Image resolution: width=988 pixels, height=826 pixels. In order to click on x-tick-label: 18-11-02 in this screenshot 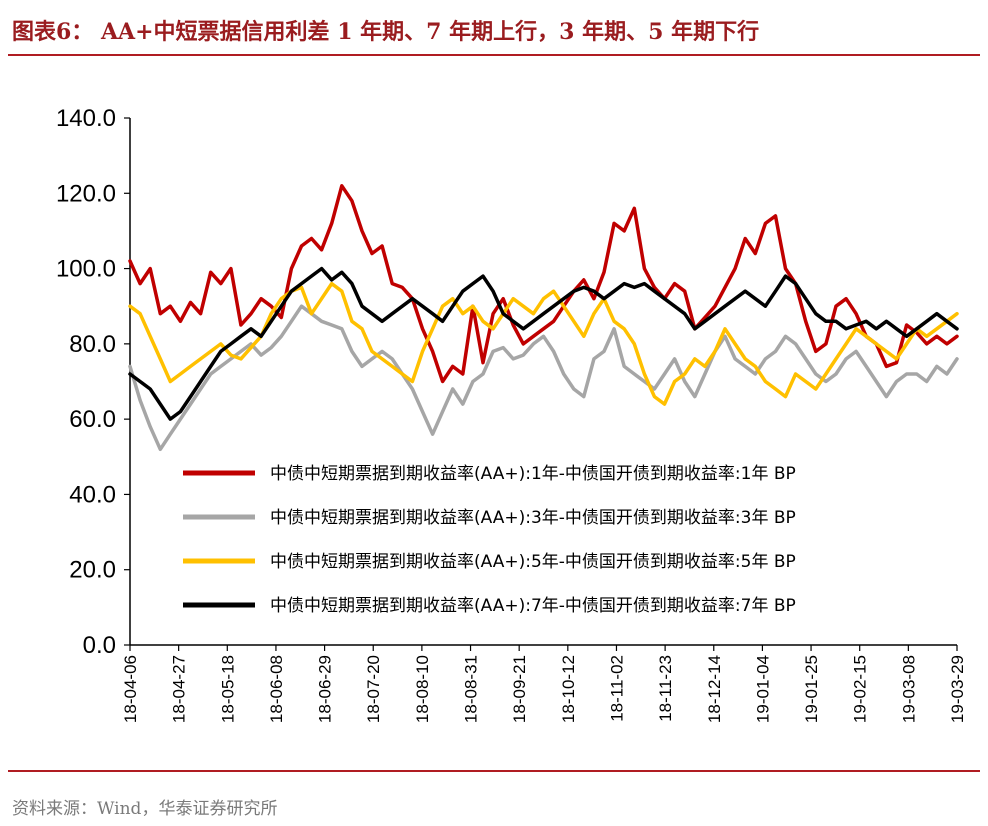, I will do `click(616, 688)`.